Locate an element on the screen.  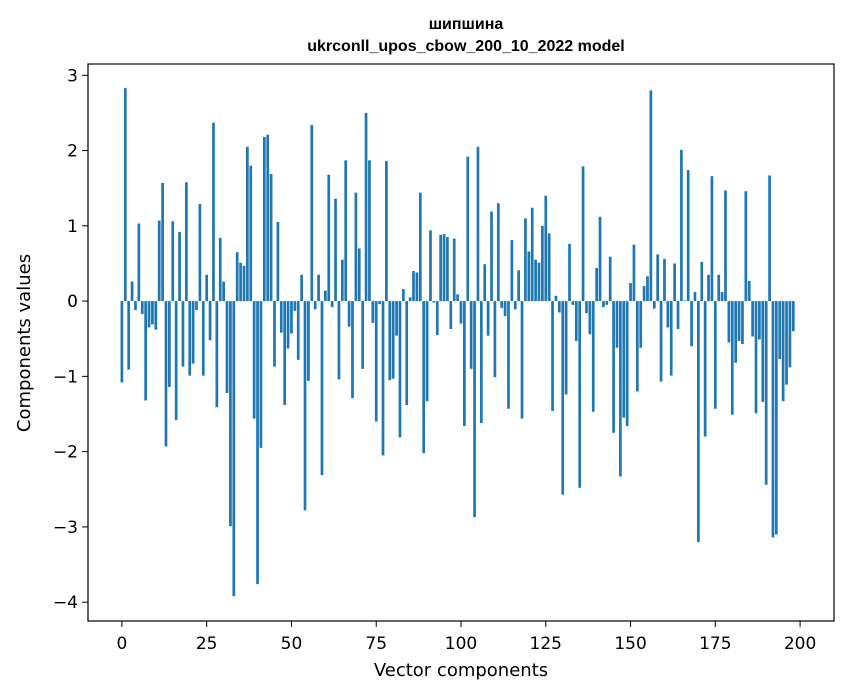
x-tick-label: 125 is located at coordinates (546, 644).